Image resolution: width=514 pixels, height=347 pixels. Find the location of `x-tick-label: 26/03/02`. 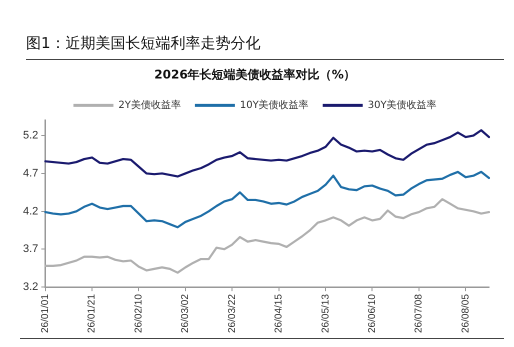

x-tick-label: 26/03/02 is located at coordinates (186, 314).